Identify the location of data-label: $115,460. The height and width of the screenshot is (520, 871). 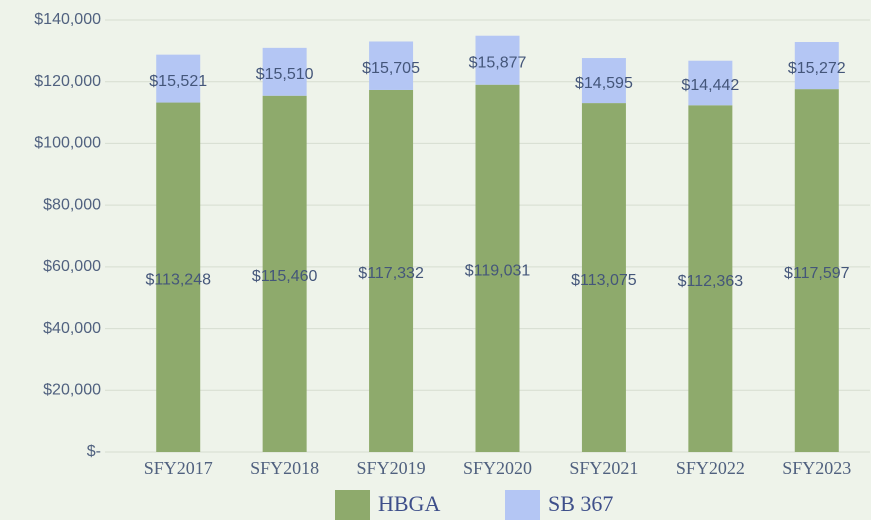
(285, 276).